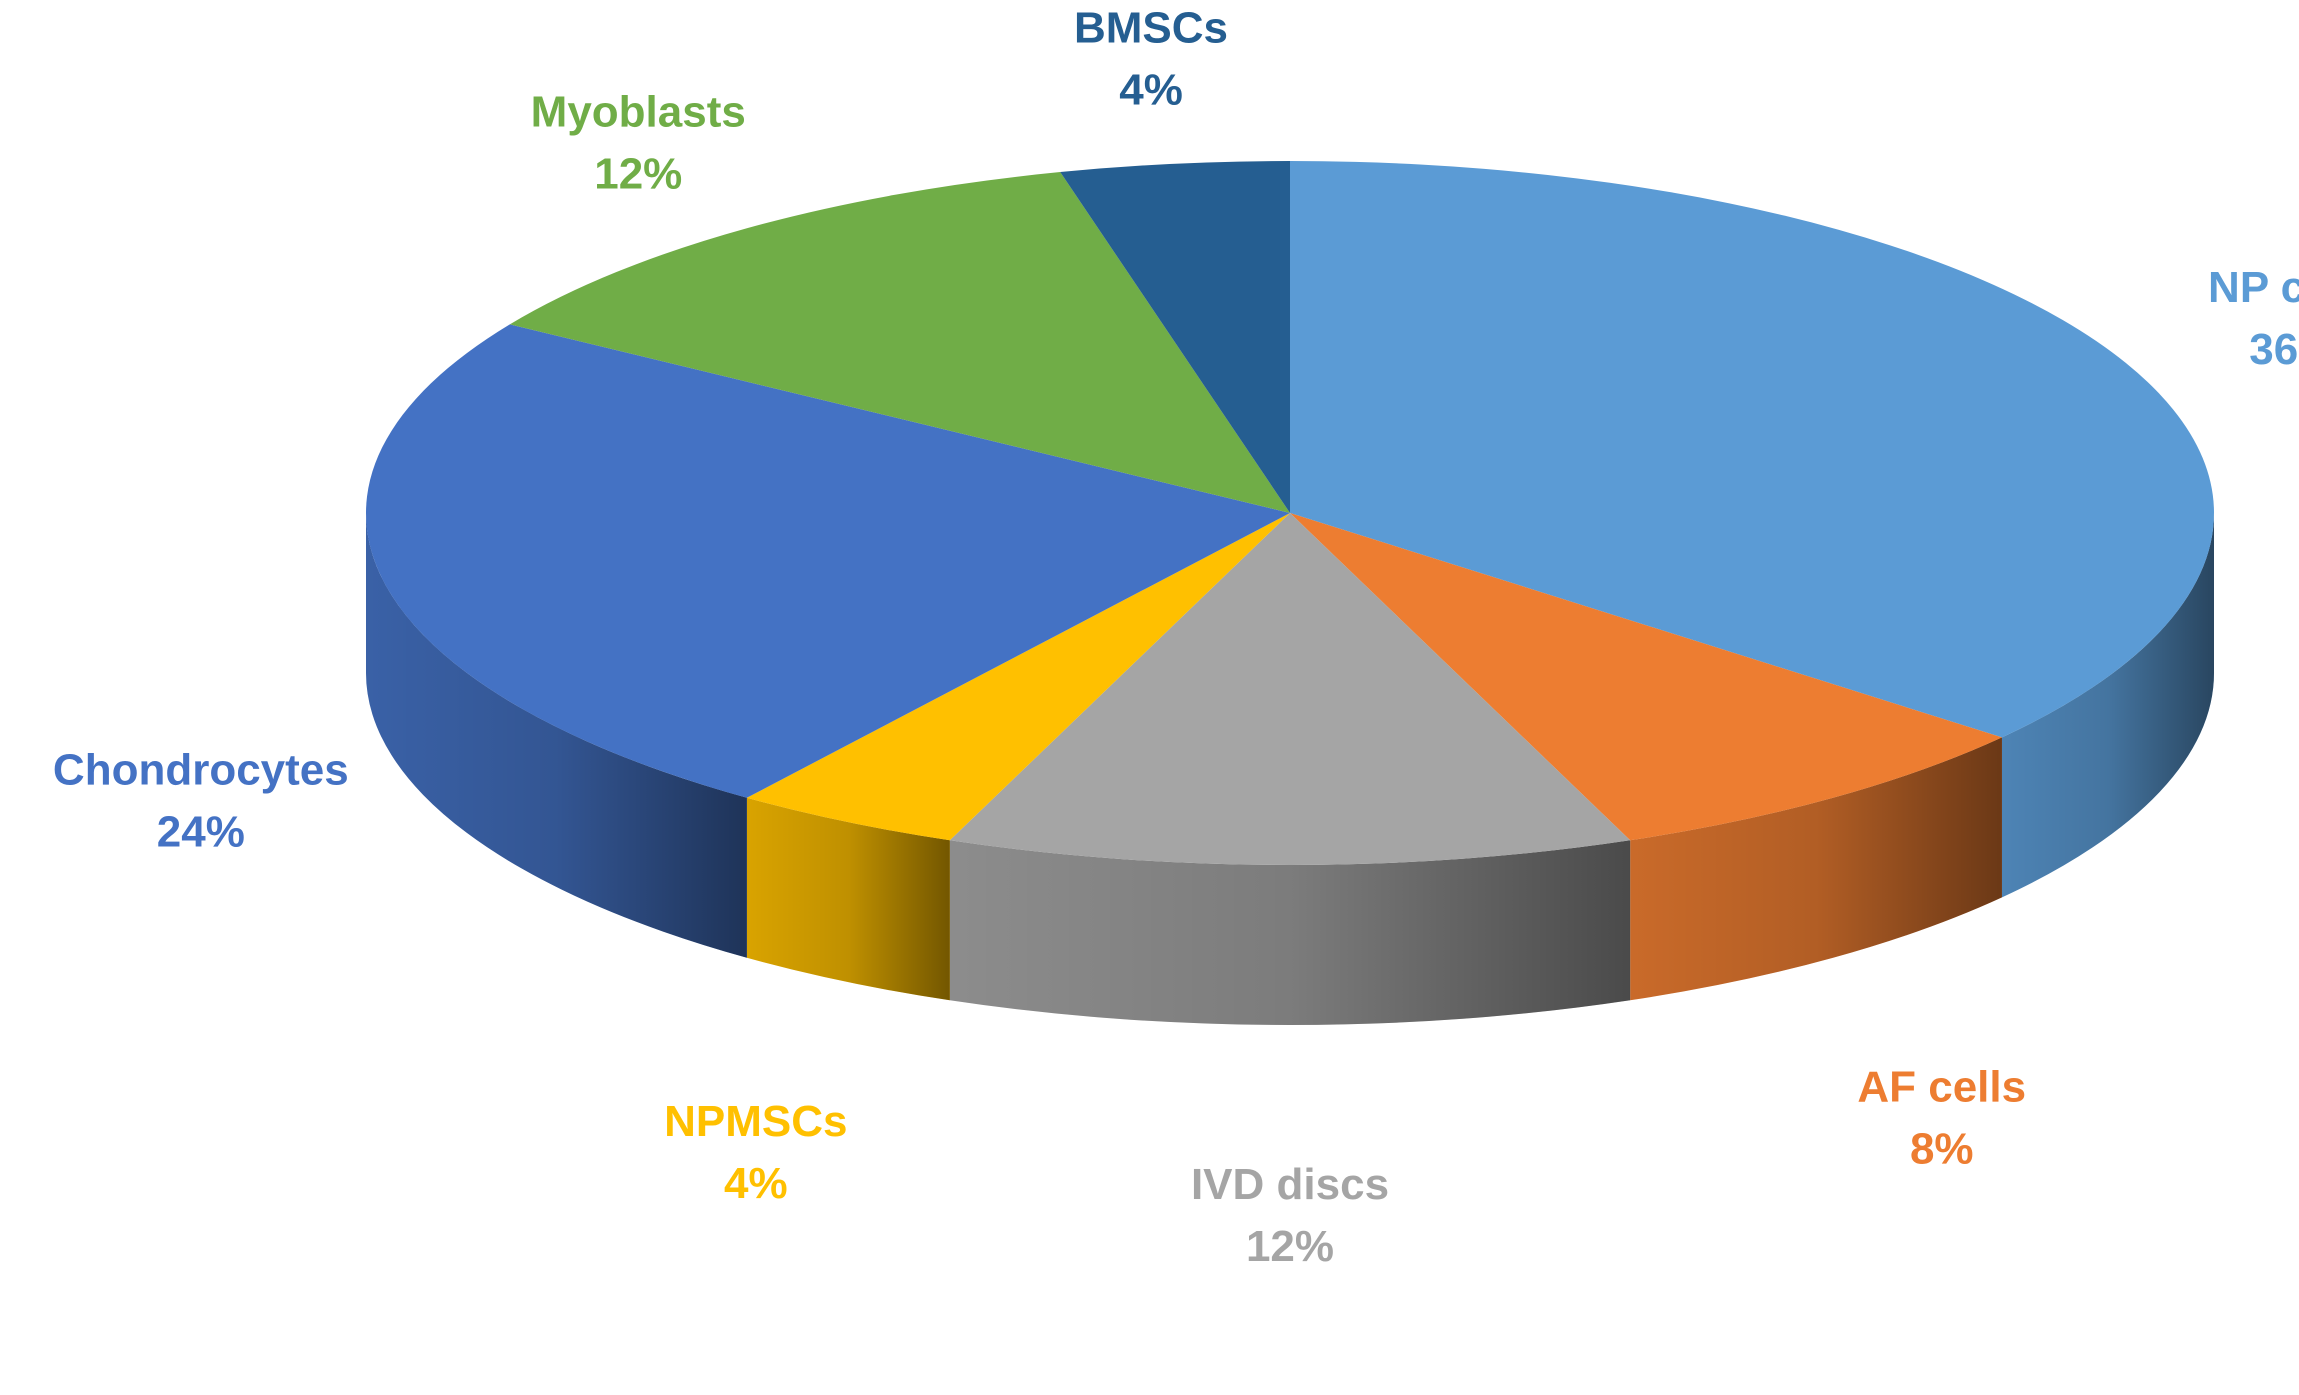 Image resolution: width=2299 pixels, height=1395 pixels. Describe the element at coordinates (1151, 28) in the screenshot. I see `data-label-name: BMSCs` at that location.